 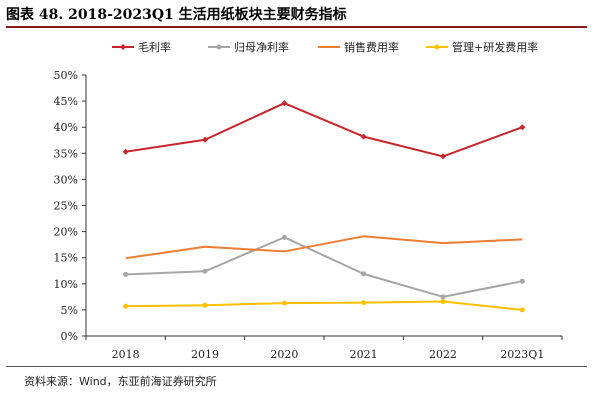 What do you see at coordinates (120, 381) in the screenshot?
I see `source-note: 资料来源：Wind，东亚前海证券研究所` at bounding box center [120, 381].